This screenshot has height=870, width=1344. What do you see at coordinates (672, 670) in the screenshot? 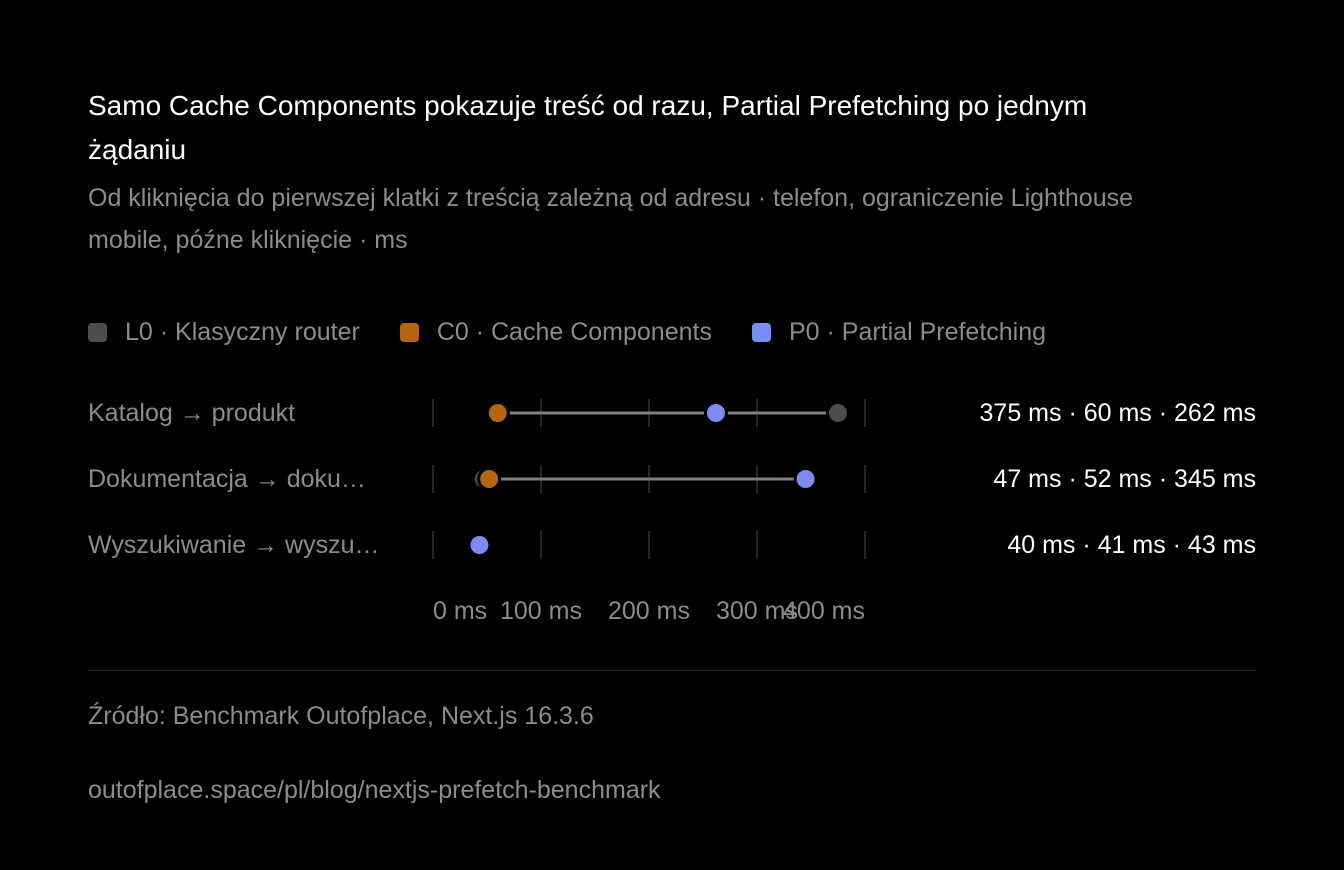
I see `divider` at bounding box center [672, 670].